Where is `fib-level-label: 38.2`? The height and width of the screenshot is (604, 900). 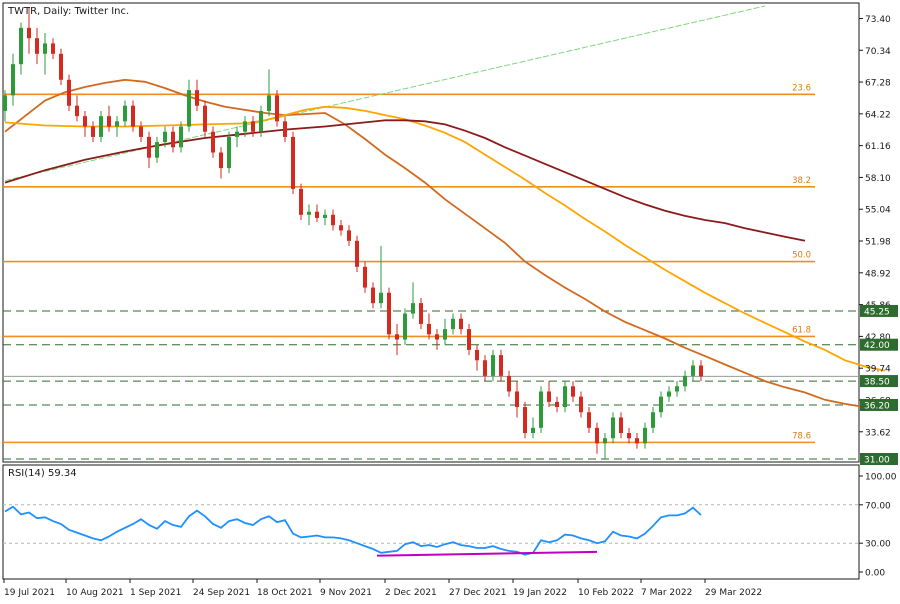 fib-level-label: 38.2 is located at coordinates (801, 181).